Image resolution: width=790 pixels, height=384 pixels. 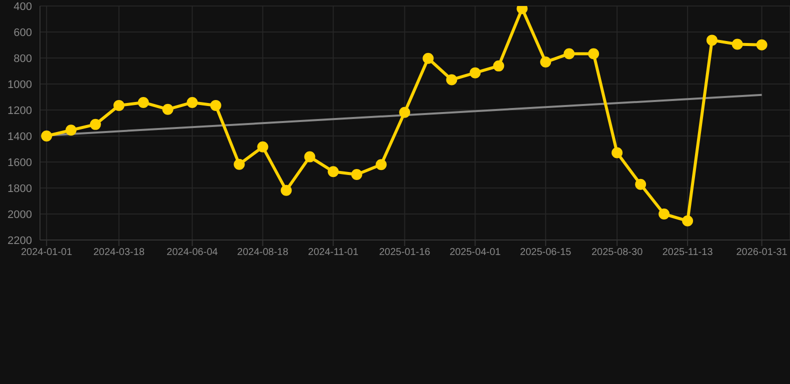 I want to click on x-tick-label: 2024-01-01, so click(x=47, y=252).